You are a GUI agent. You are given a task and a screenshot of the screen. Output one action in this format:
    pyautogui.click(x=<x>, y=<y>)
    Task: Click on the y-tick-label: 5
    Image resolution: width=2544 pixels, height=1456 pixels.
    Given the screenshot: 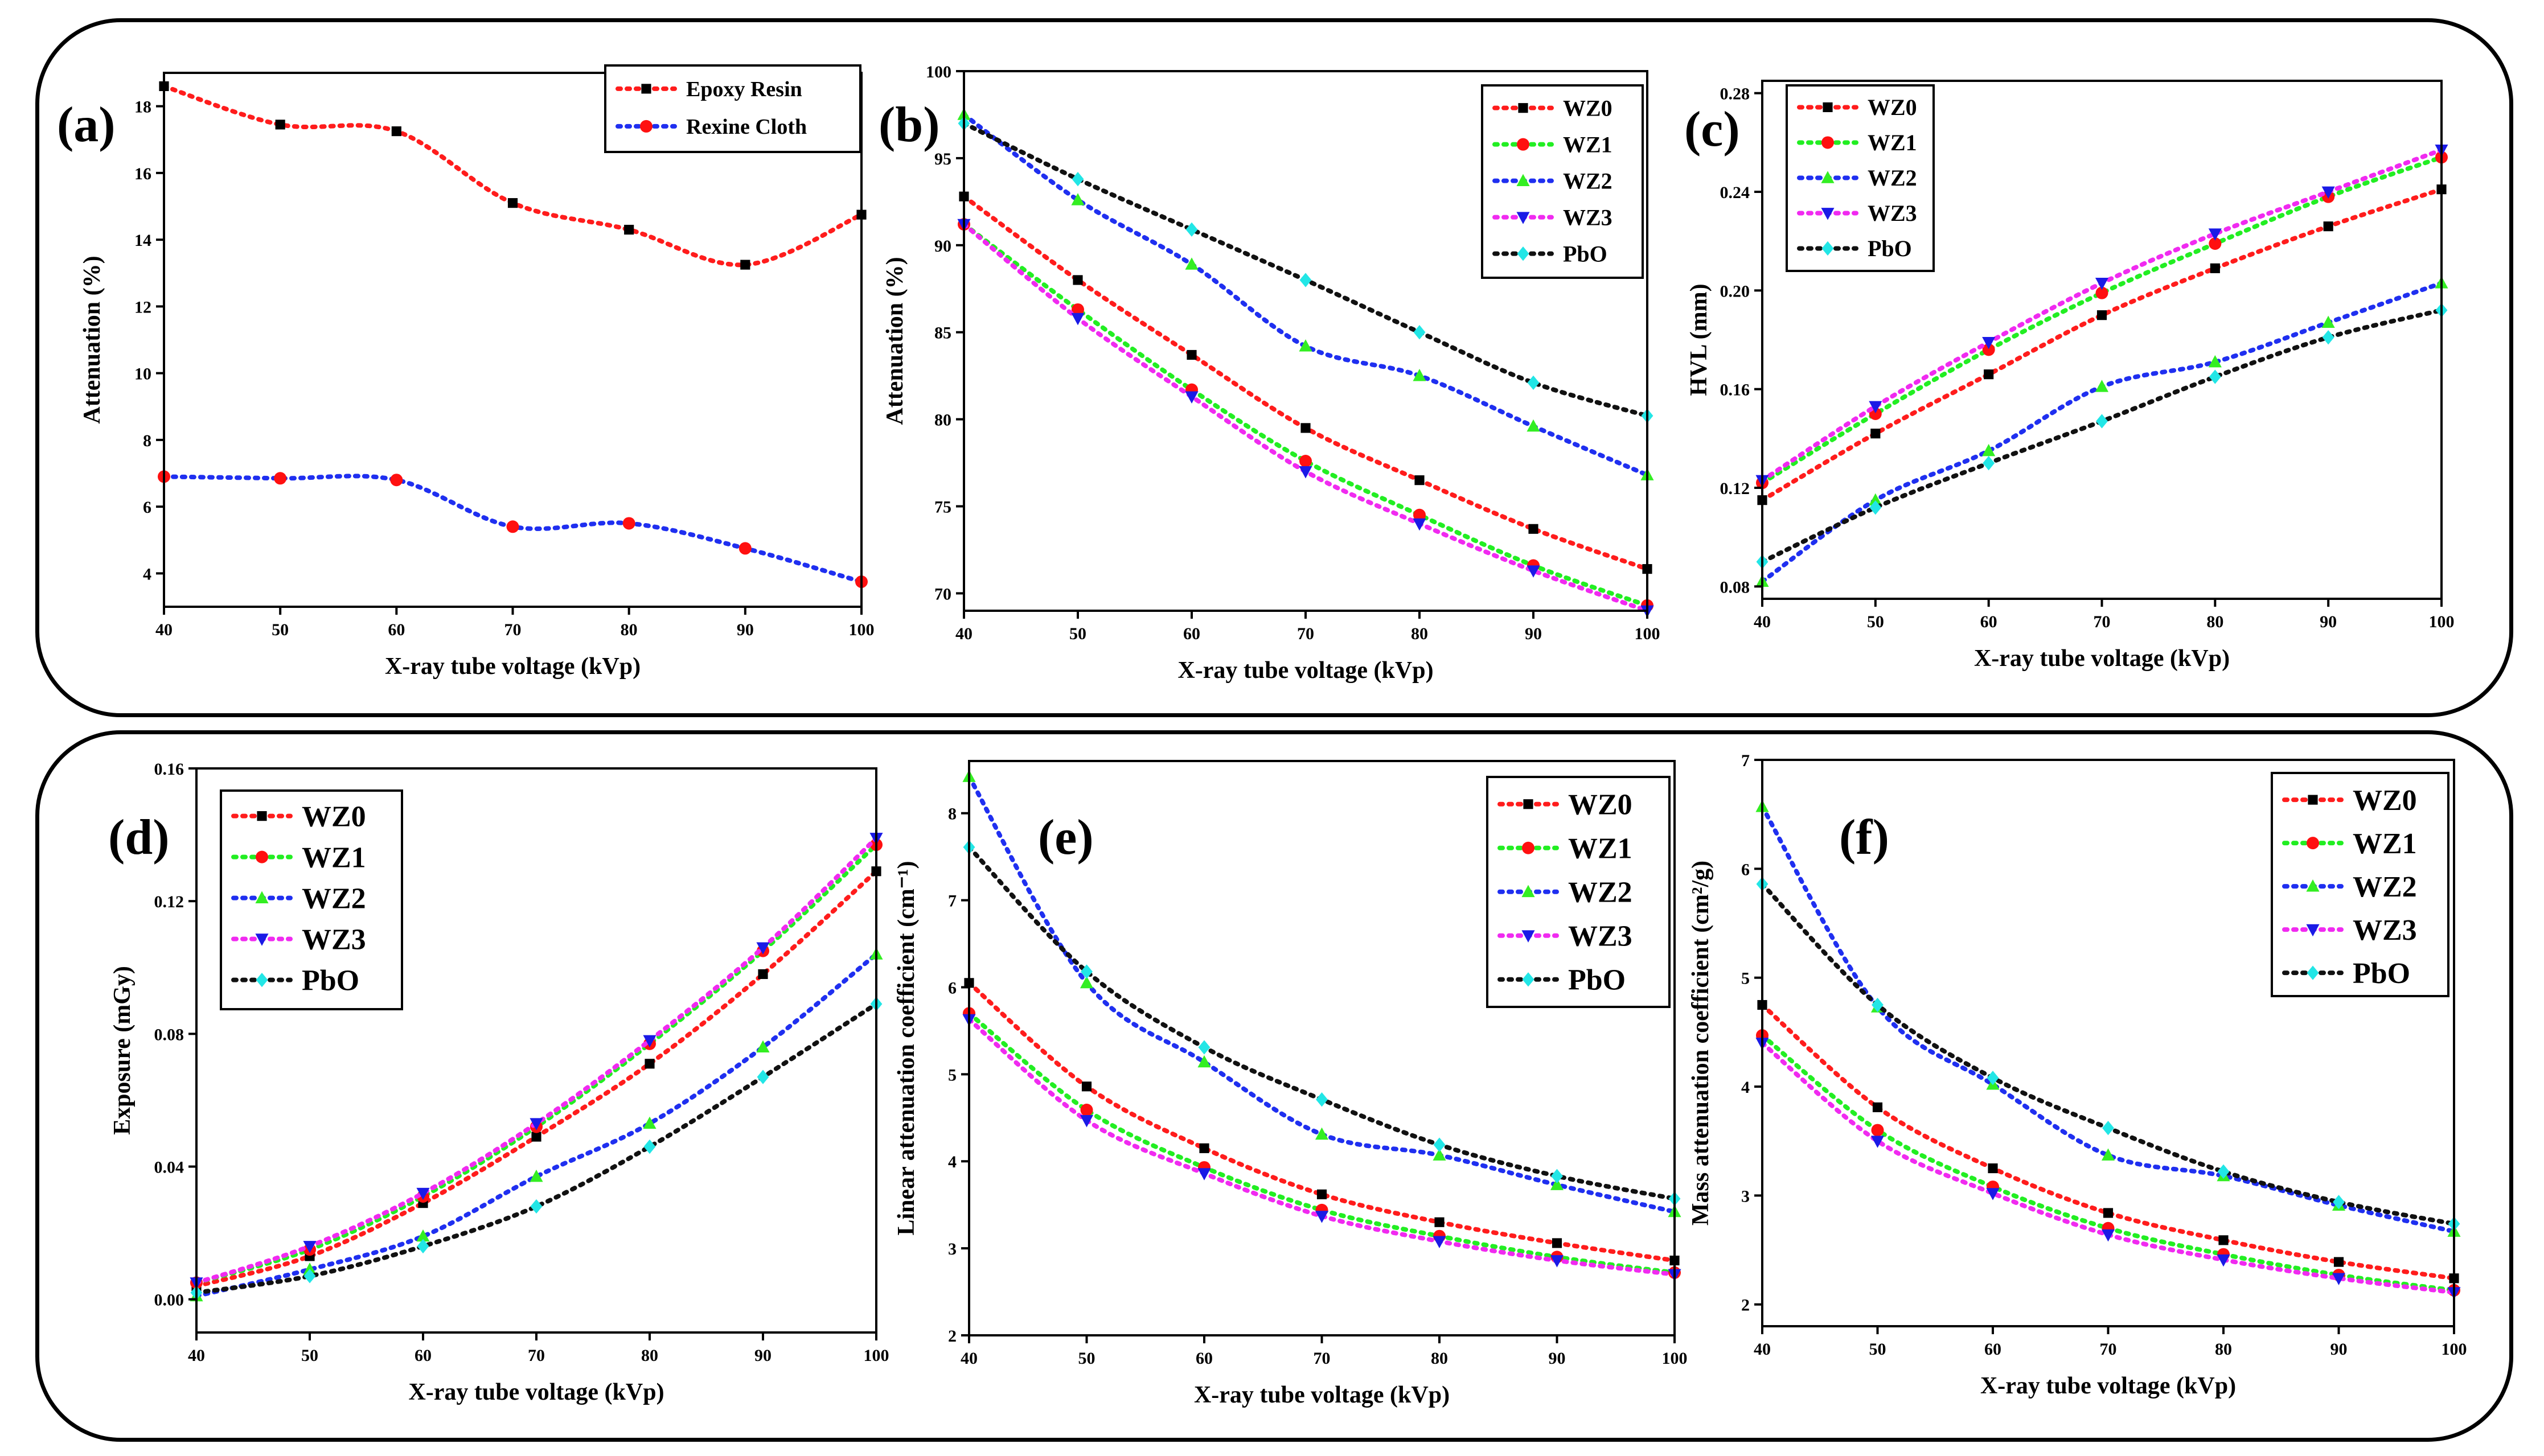 What is the action you would take?
    pyautogui.click(x=1745, y=978)
    